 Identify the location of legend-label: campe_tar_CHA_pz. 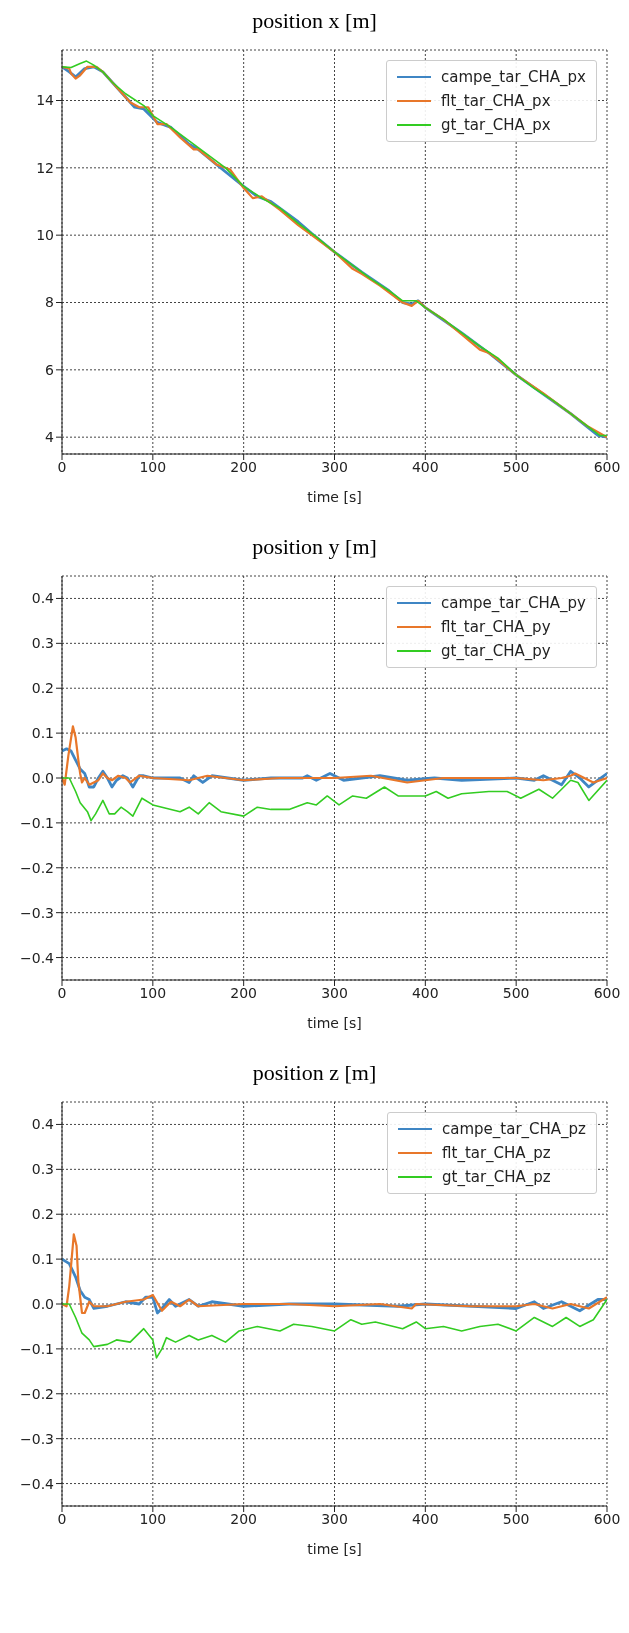
(514, 1129).